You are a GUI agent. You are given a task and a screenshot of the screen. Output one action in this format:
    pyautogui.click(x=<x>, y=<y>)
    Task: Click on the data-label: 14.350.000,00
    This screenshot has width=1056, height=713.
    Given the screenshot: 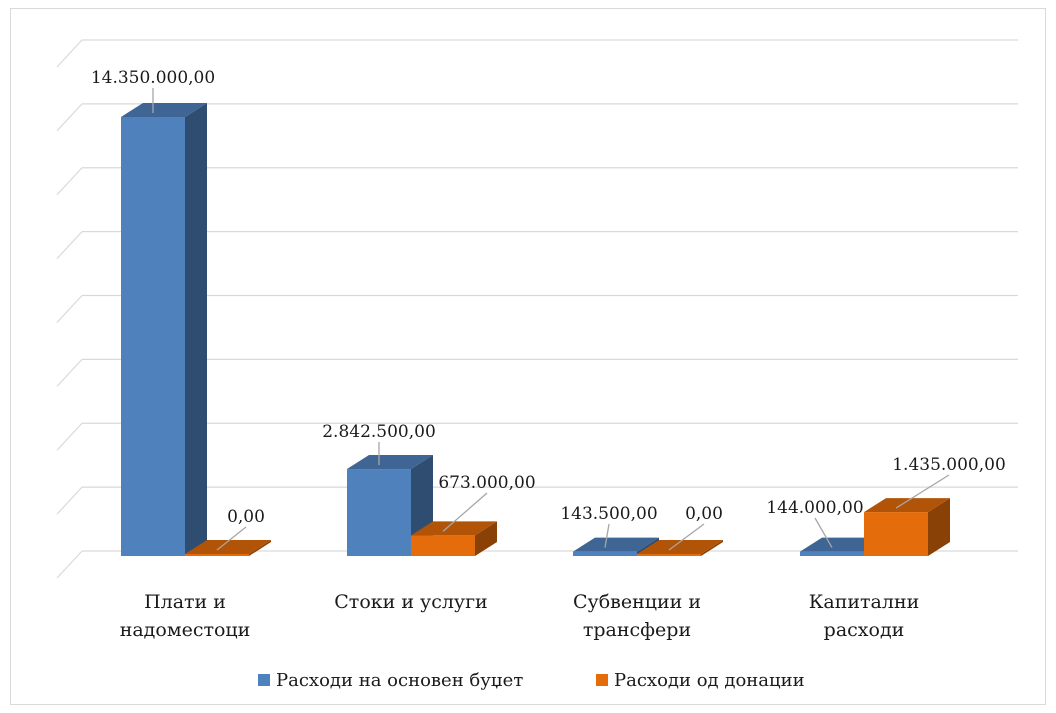 What is the action you would take?
    pyautogui.click(x=153, y=78)
    